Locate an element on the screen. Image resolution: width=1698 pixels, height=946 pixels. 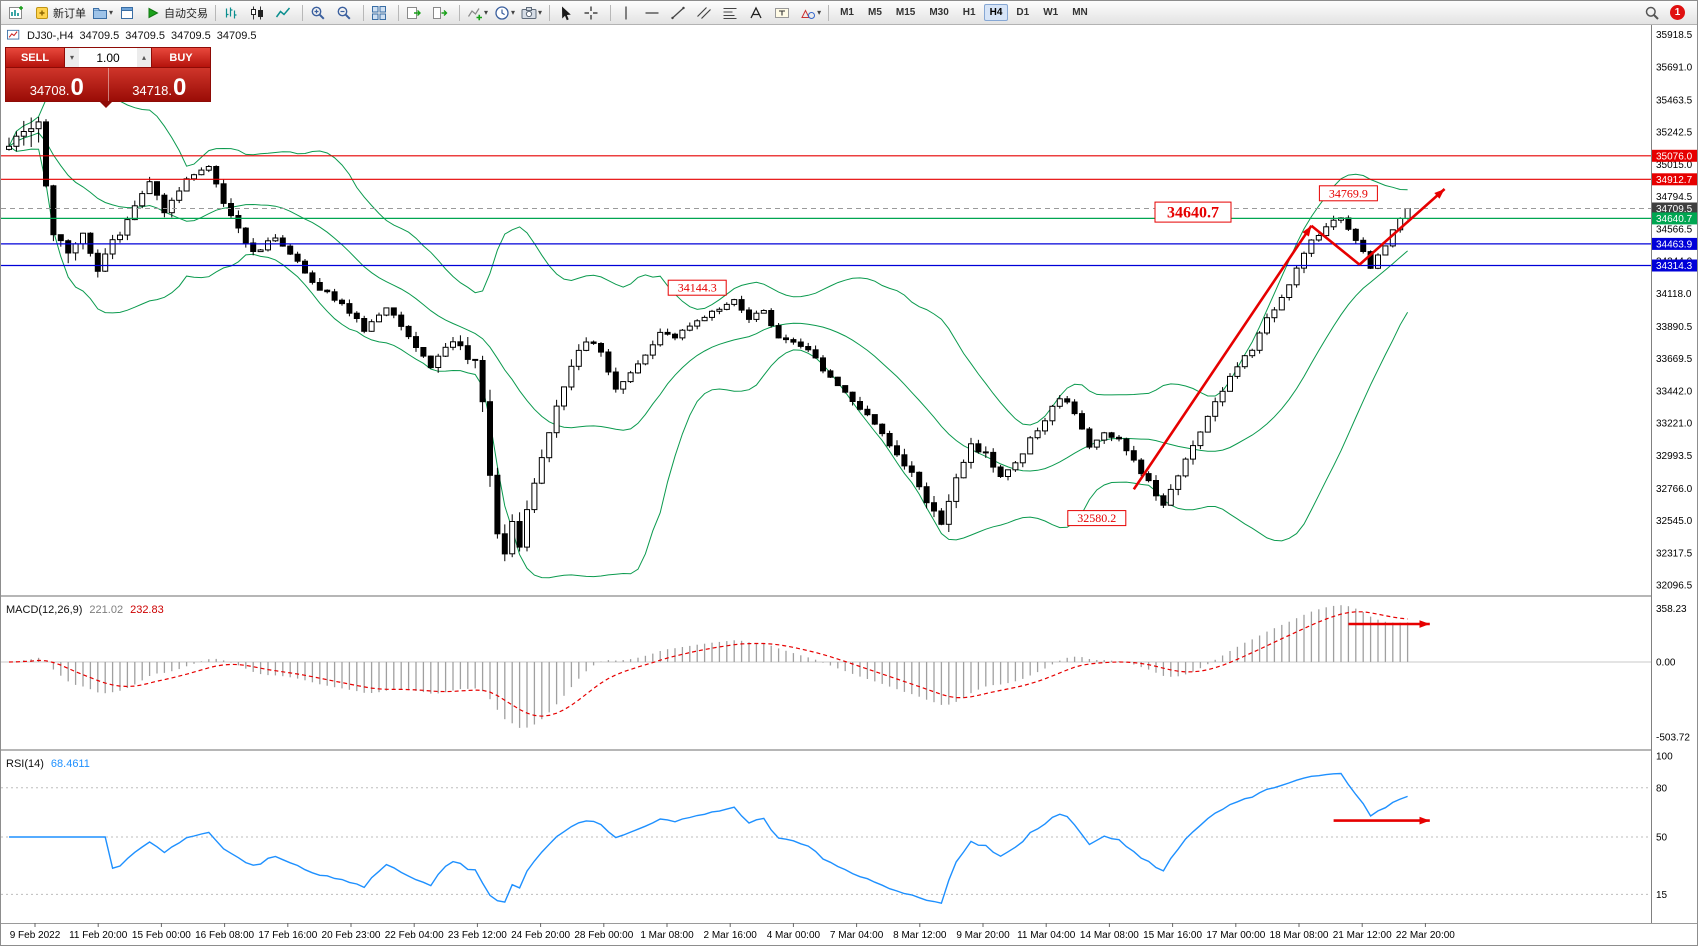
svg-text: 34314.3 is located at coordinates (1674, 266).